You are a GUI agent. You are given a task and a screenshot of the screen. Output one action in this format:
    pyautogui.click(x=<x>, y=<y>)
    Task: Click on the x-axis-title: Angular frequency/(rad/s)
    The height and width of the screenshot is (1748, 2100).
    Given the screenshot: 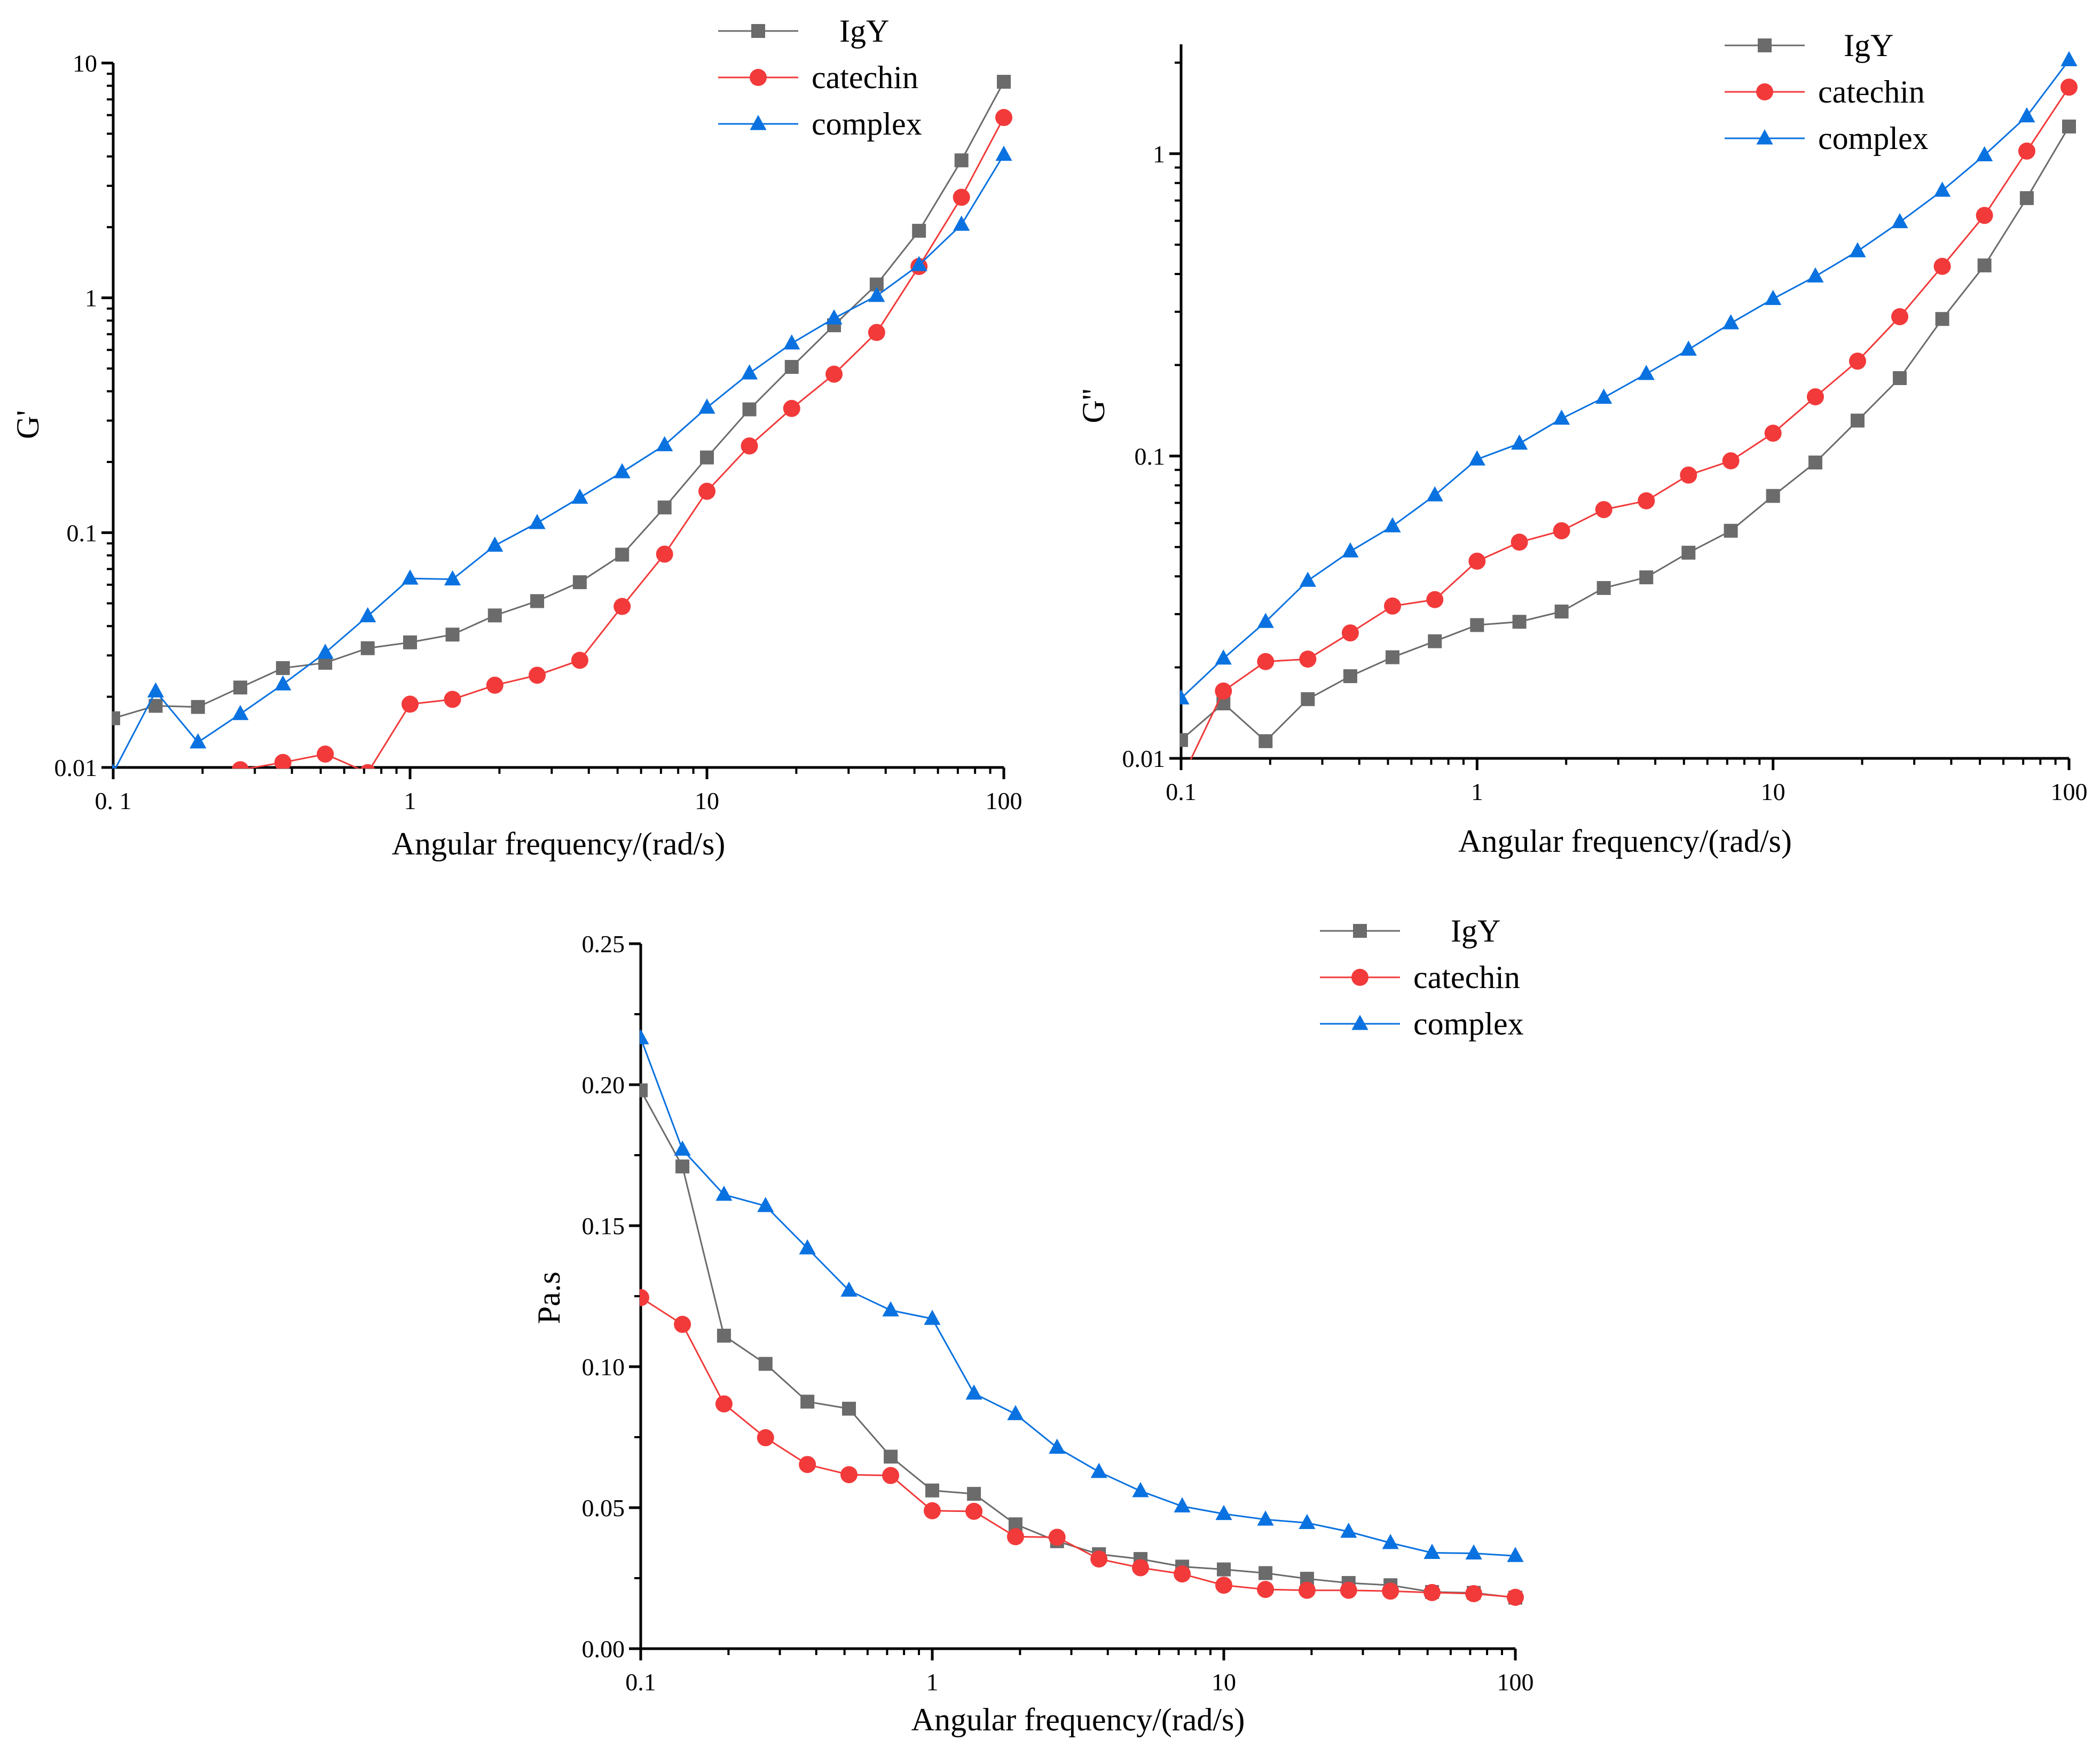 What is the action you would take?
    pyautogui.click(x=1078, y=1720)
    